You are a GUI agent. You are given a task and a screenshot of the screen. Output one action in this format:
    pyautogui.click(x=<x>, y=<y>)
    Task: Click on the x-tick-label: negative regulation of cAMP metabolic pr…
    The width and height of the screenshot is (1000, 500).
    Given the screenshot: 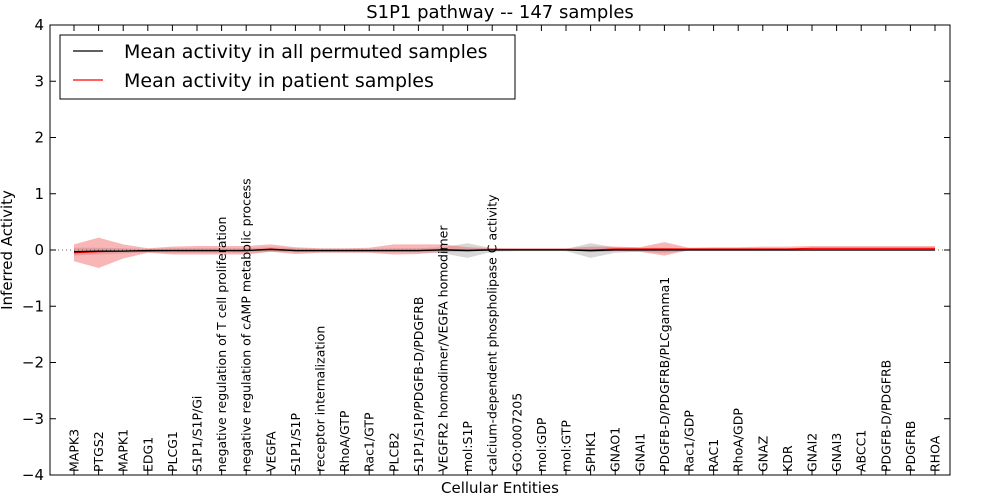 What is the action you would take?
    pyautogui.click(x=246, y=325)
    